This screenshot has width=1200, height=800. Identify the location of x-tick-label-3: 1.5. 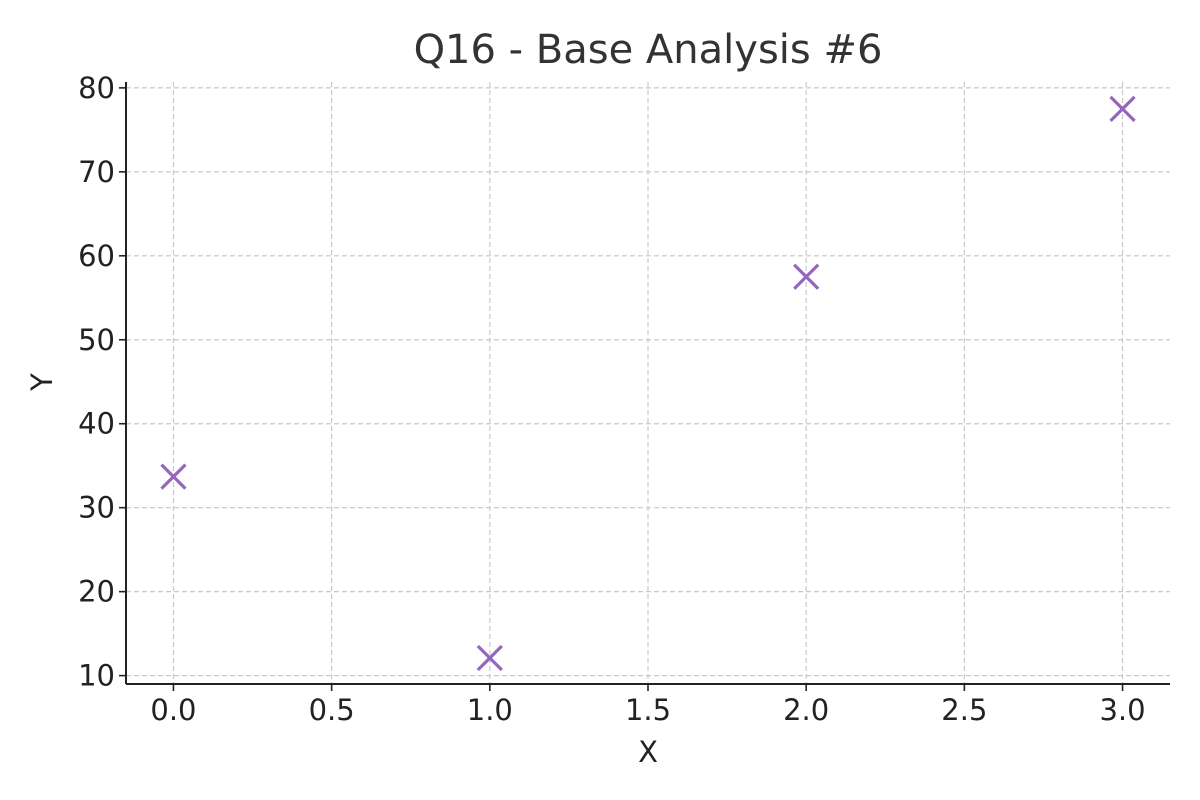
(648, 710).